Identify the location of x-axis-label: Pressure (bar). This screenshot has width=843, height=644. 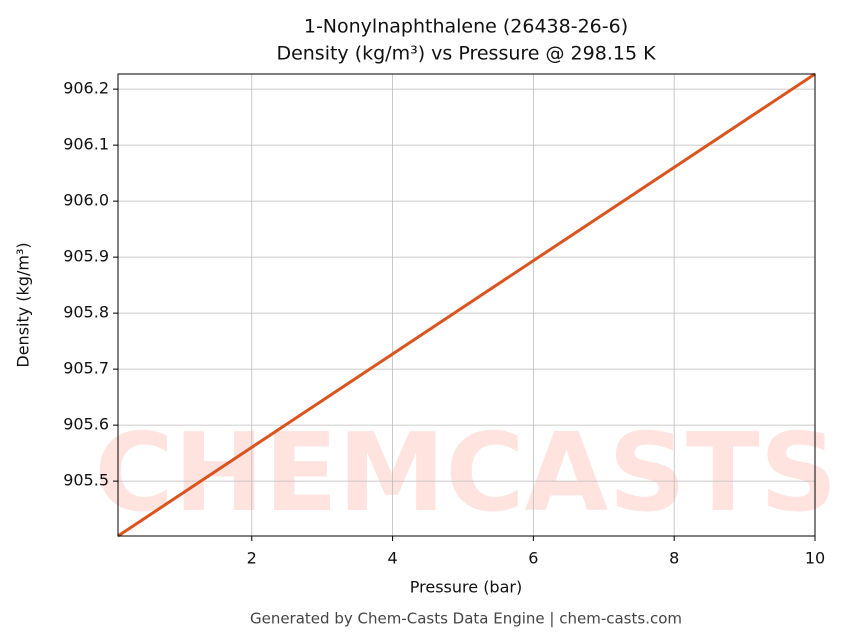
(466, 587).